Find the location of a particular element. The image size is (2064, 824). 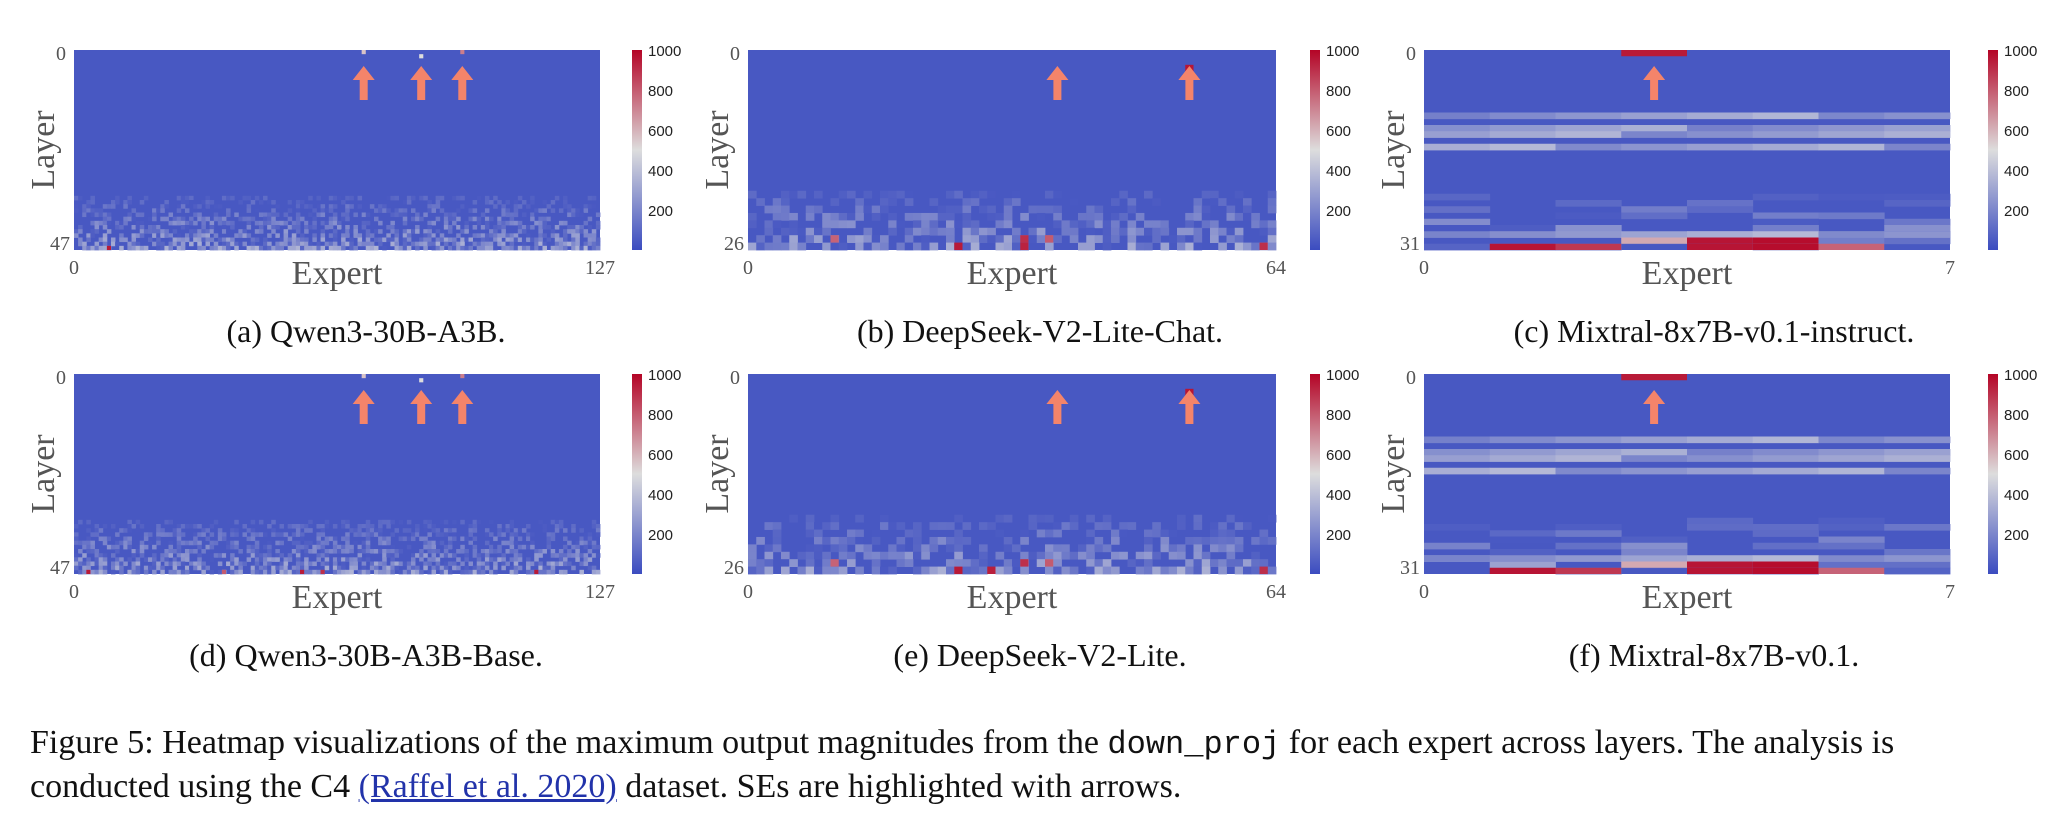

colorbar-tick-label: 1000 is located at coordinates (664, 51).